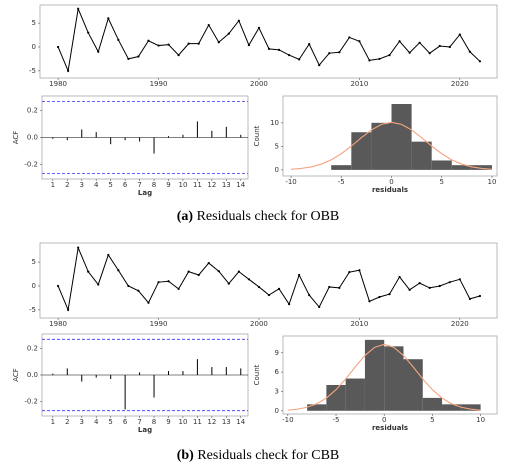  What do you see at coordinates (125, 185) in the screenshot?
I see `x-tick-label: 6` at bounding box center [125, 185].